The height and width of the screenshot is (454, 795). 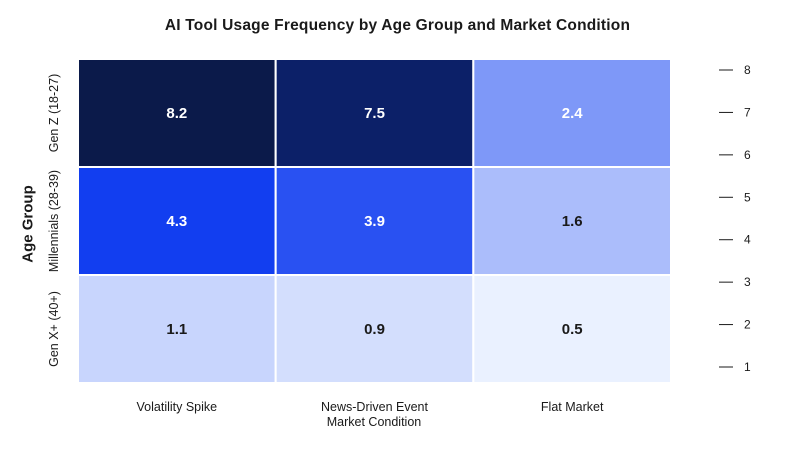 What do you see at coordinates (572, 407) in the screenshot?
I see `x-tick-label: Flat Market` at bounding box center [572, 407].